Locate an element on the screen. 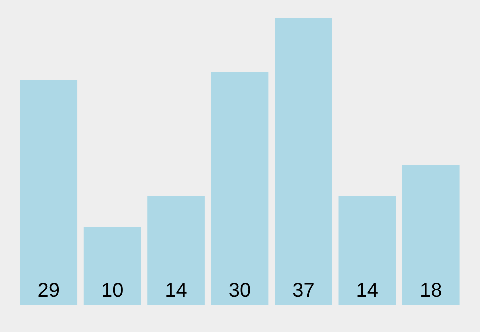  data-label: 29 is located at coordinates (49, 291).